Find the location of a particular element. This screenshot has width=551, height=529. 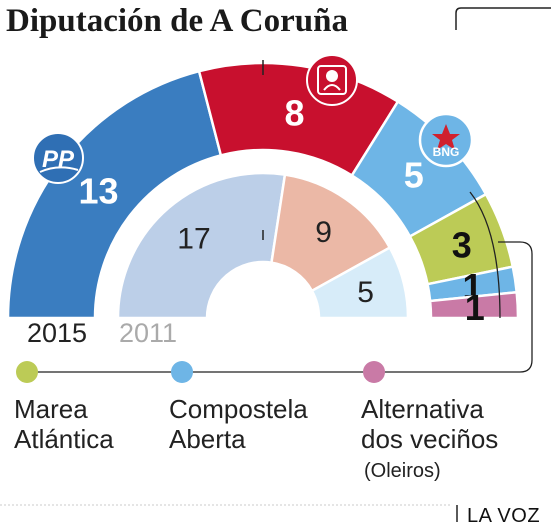

legend-dot-marea is located at coordinates (27, 372).